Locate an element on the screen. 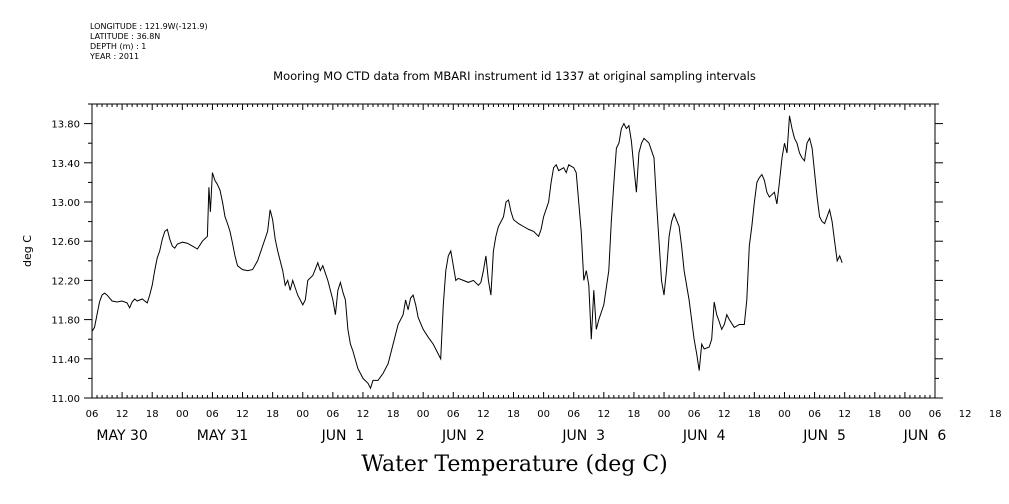 Image resolution: width=1009 pixels, height=504 pixels. day-label: JUN 6 is located at coordinates (925, 436).